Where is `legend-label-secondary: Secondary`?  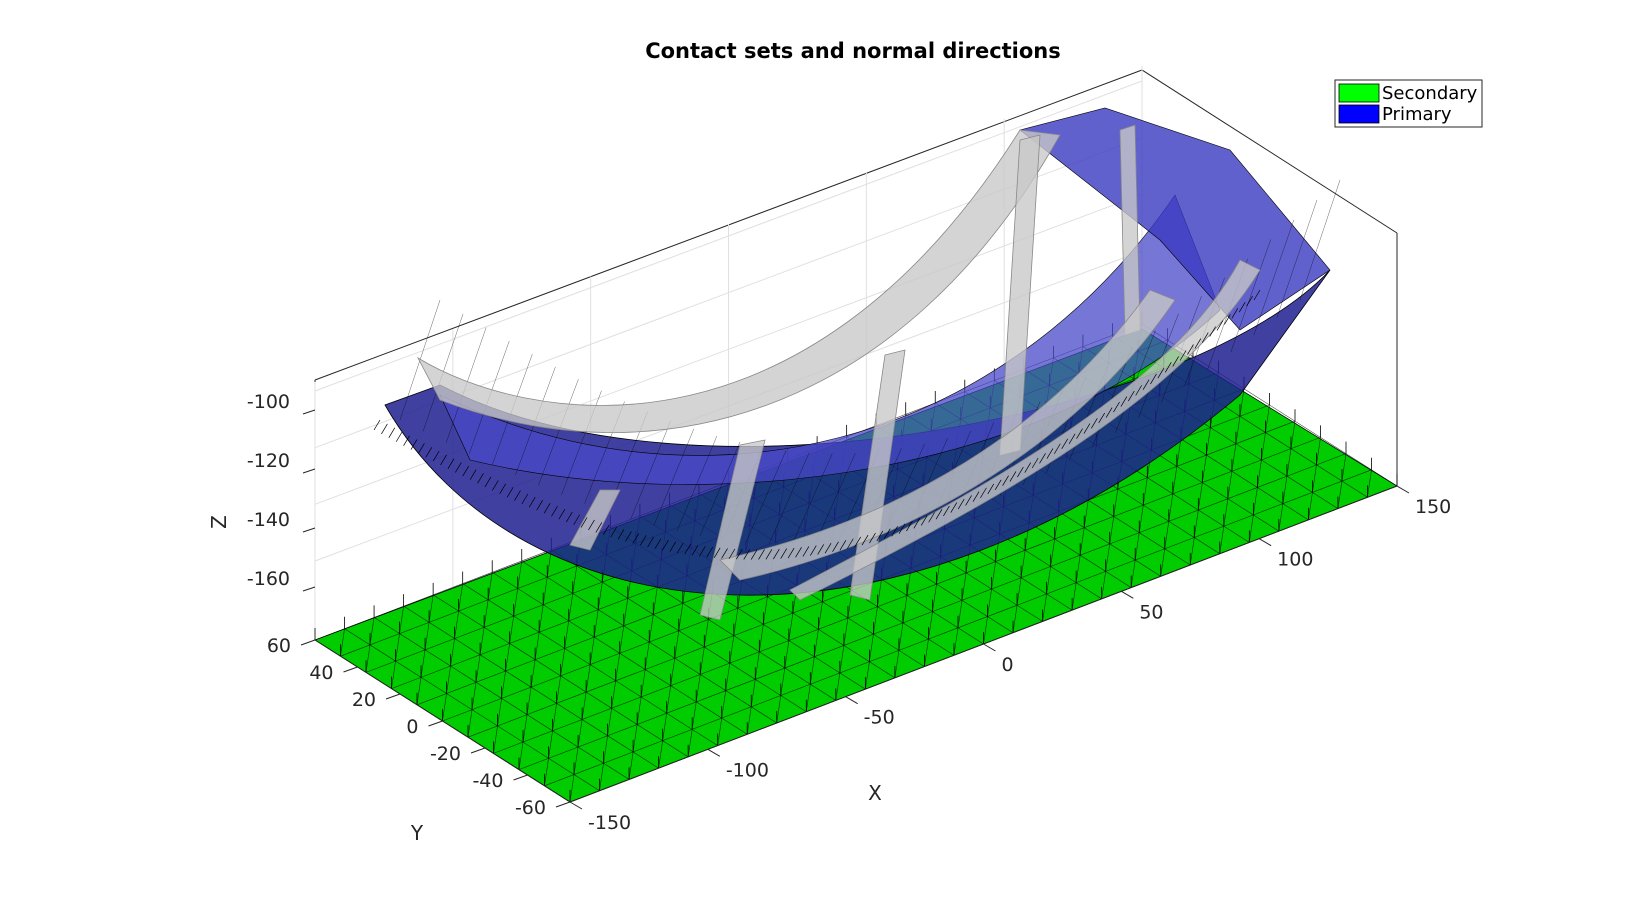 legend-label-secondary: Secondary is located at coordinates (1430, 93).